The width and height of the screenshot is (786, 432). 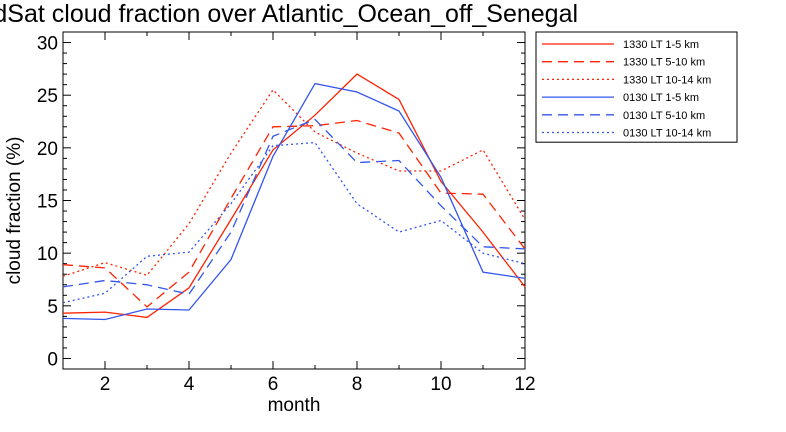 What do you see at coordinates (47, 149) in the screenshot?
I see `y-tick-label: 20` at bounding box center [47, 149].